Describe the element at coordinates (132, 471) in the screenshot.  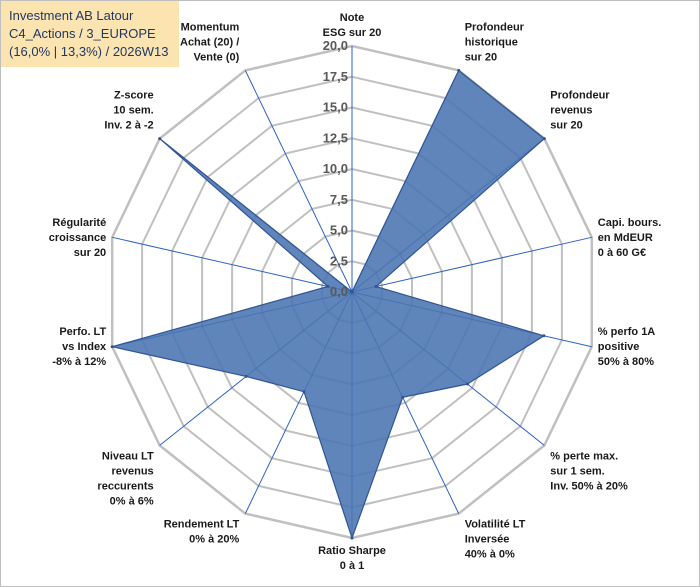
I see `axis-label-9-line-1: revenus` at that location.